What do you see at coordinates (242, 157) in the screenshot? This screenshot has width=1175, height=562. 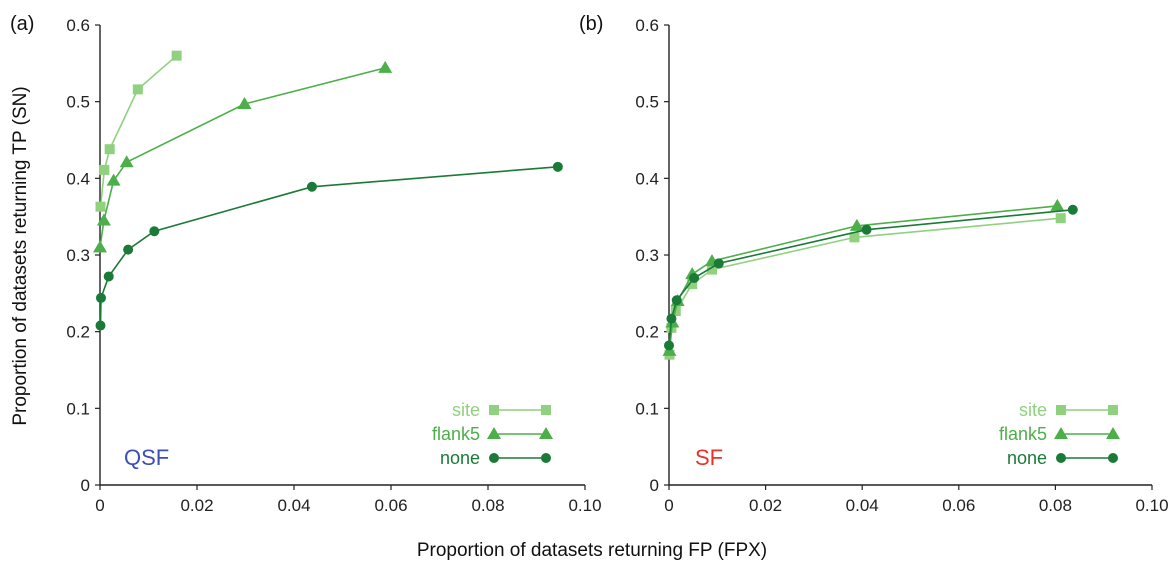 I see `series-line-flank5` at bounding box center [242, 157].